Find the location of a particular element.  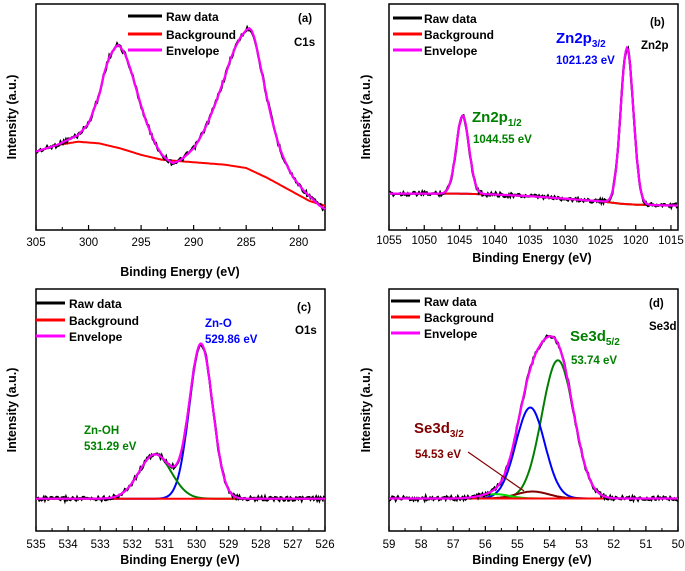

x-tick-label-b-1055: 1055 is located at coordinates (389, 241).